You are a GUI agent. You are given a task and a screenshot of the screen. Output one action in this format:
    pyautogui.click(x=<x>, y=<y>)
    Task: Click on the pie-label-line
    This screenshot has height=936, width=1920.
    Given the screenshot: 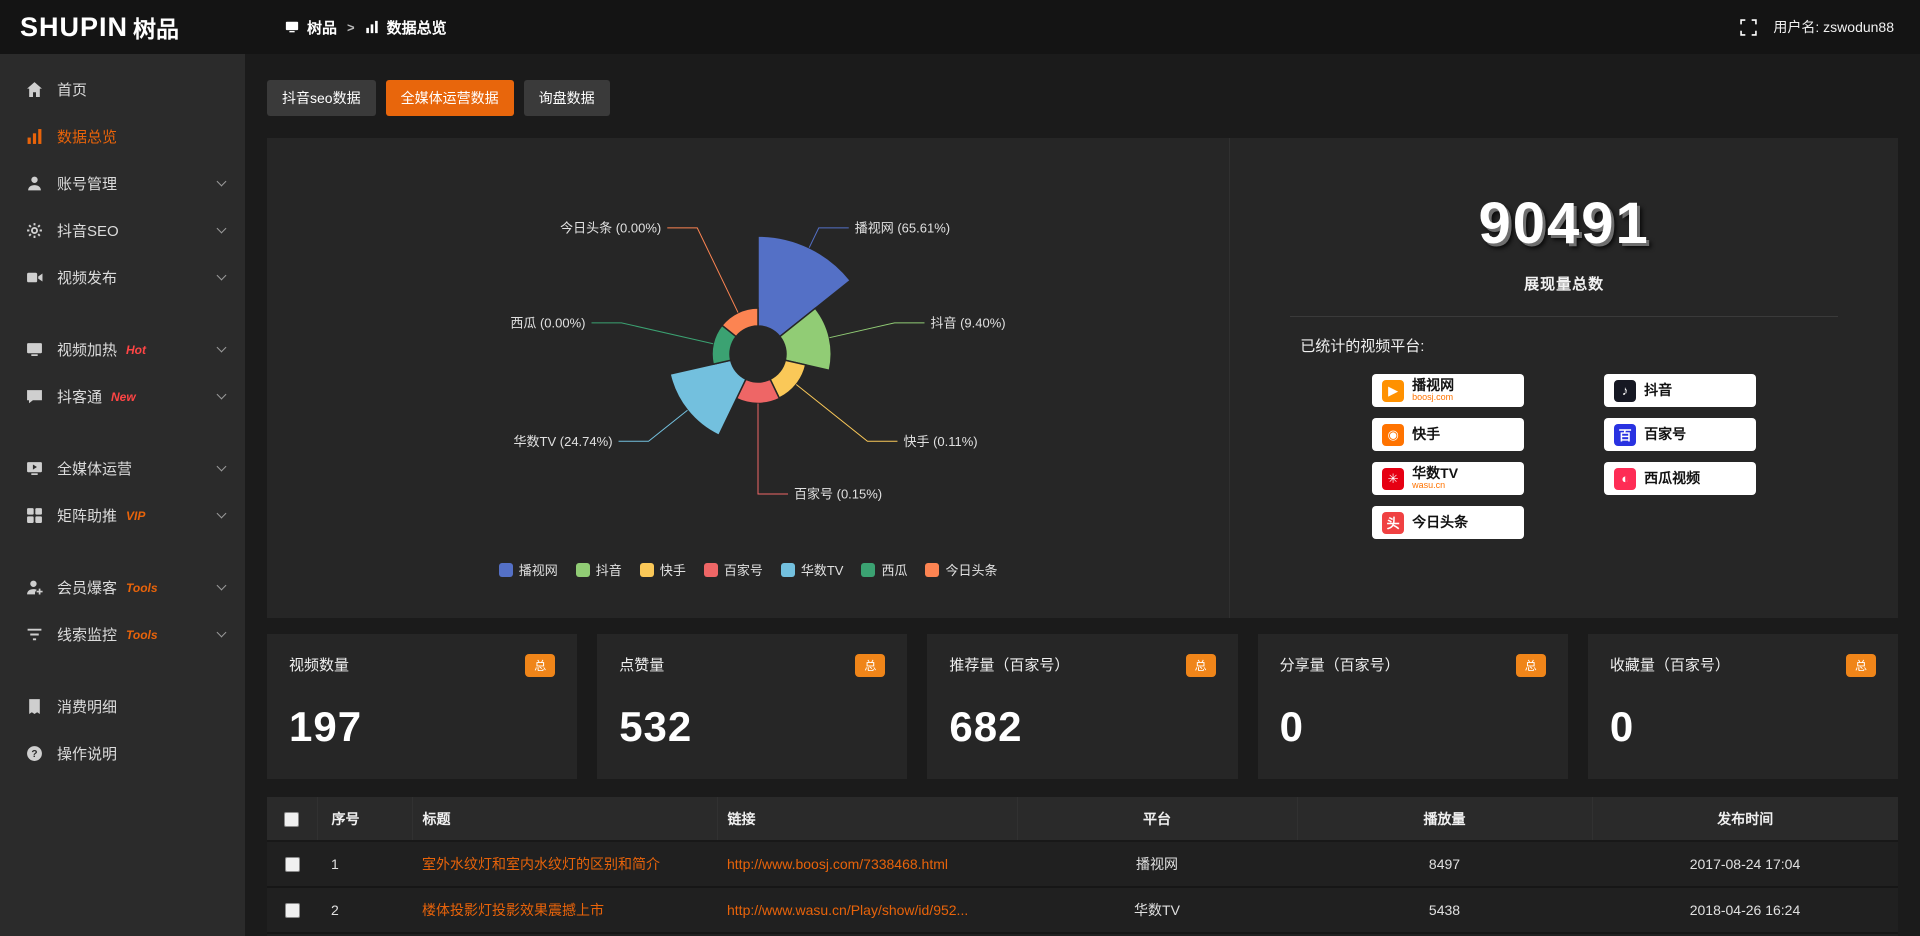 What is the action you would take?
    pyautogui.click(x=877, y=330)
    